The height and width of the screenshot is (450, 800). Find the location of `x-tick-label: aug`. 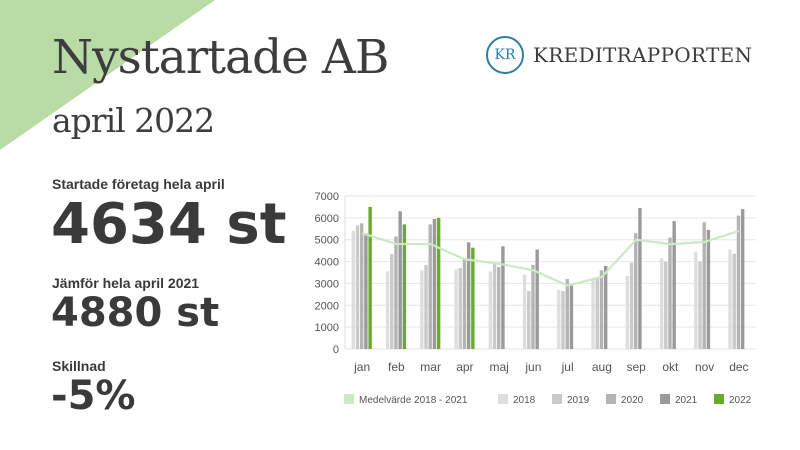

x-tick-label: aug is located at coordinates (602, 367).